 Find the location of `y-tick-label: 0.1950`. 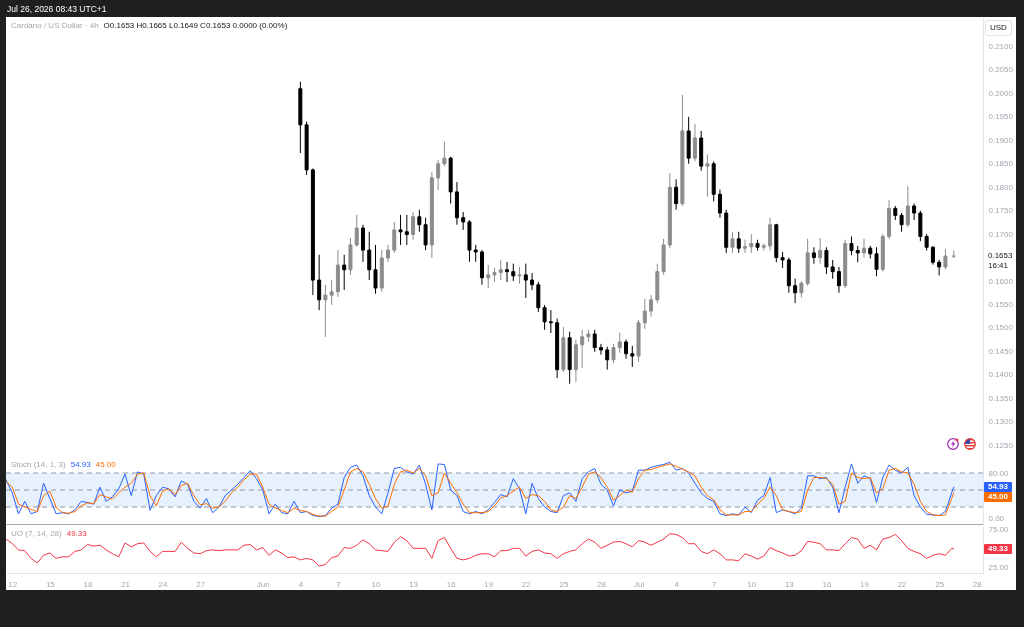

y-tick-label: 0.1950 is located at coordinates (1001, 117).